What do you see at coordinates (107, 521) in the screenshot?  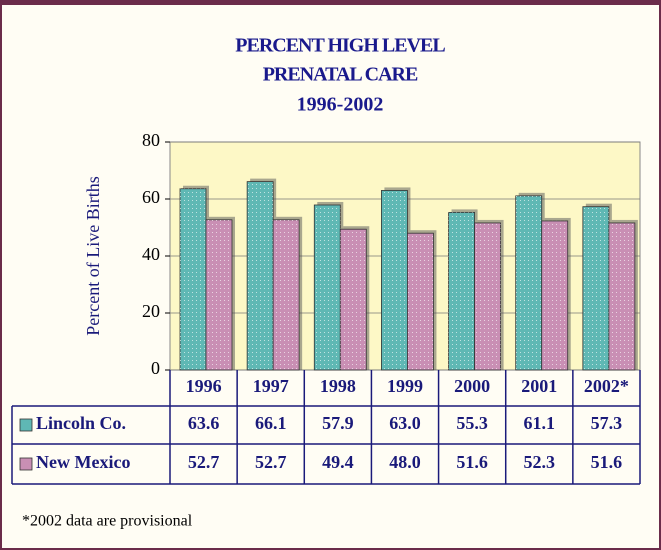 I see `footnote: *2002 data are provisional` at bounding box center [107, 521].